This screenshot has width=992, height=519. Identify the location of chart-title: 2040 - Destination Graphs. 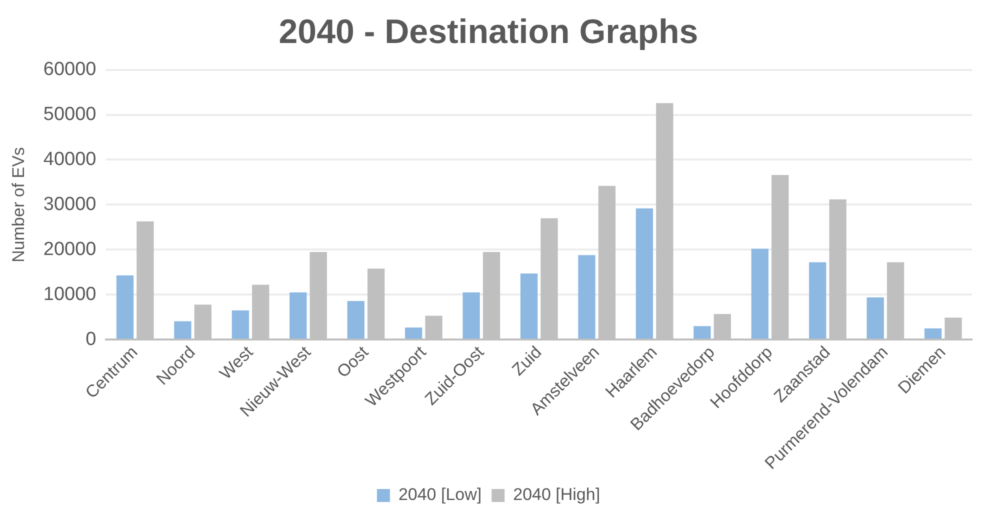
(488, 31).